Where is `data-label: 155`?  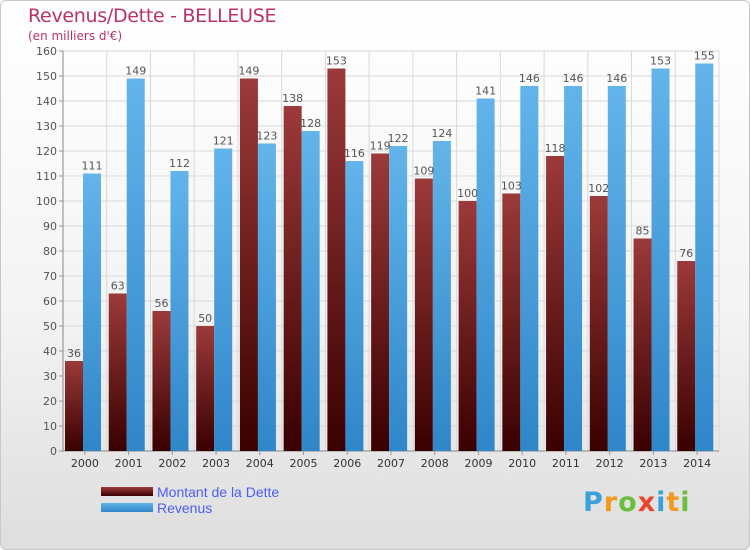 data-label: 155 is located at coordinates (704, 56).